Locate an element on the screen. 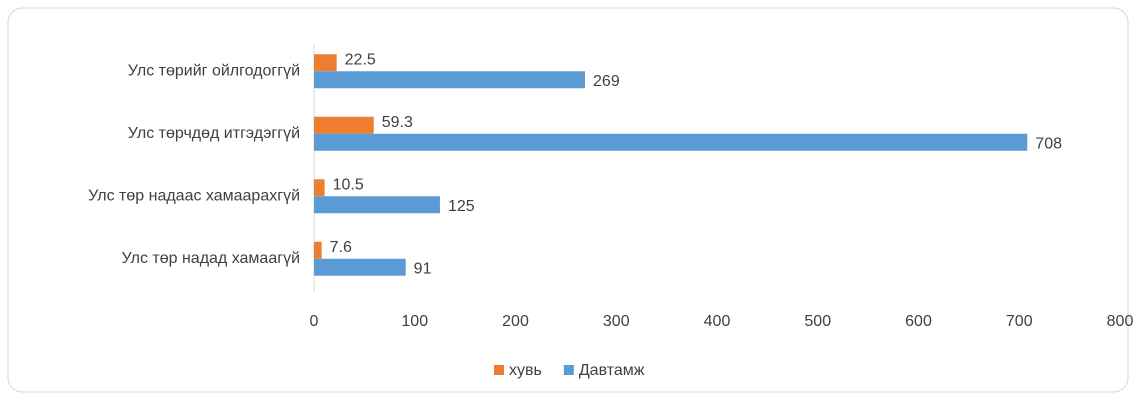 This screenshot has width=1136, height=405. legend-label: Давтамж is located at coordinates (612, 370).